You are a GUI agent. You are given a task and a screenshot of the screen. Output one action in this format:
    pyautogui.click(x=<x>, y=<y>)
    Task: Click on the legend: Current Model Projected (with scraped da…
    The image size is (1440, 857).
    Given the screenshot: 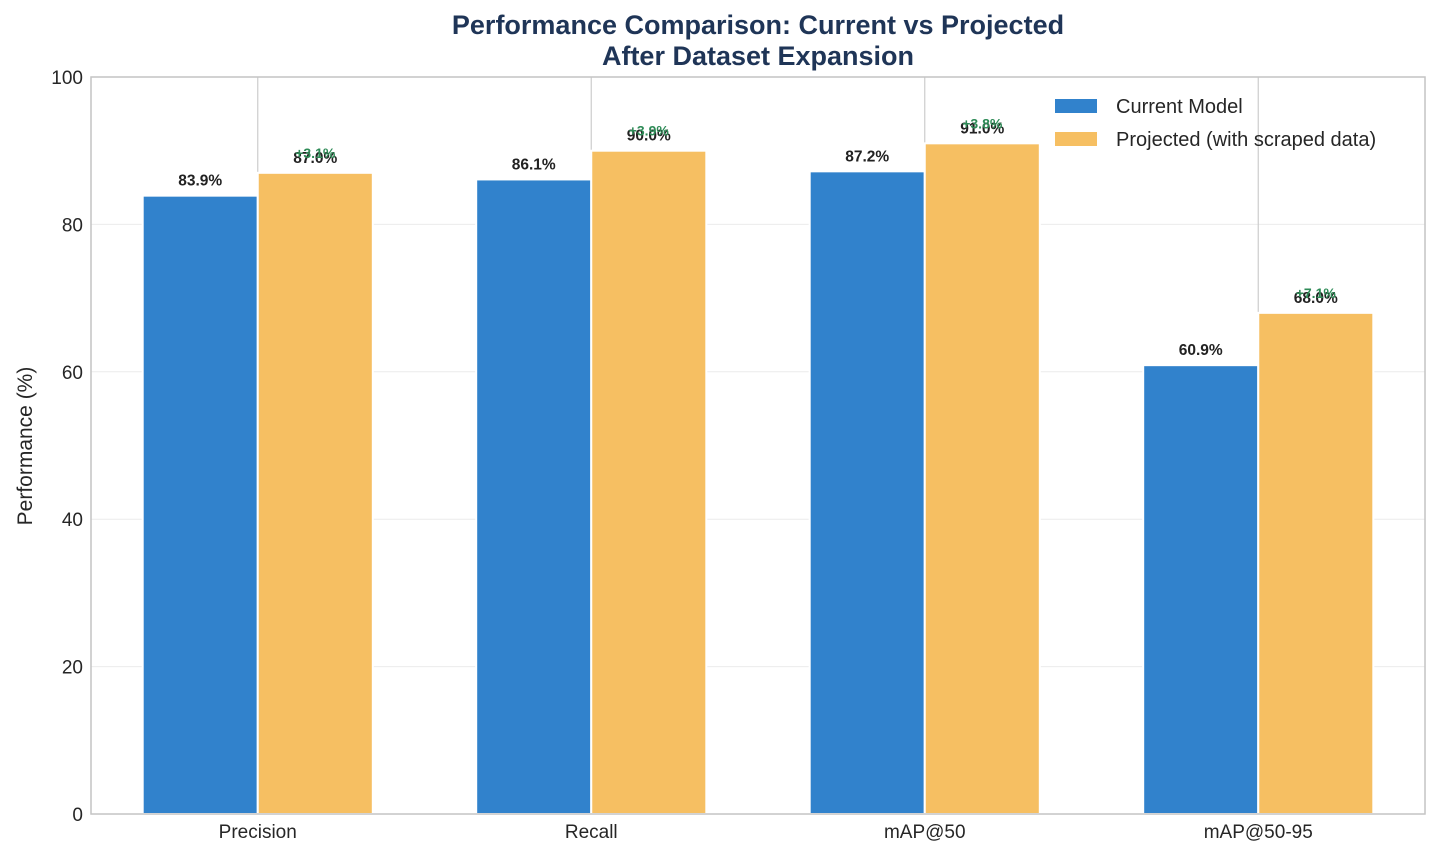 What is the action you would take?
    pyautogui.click(x=1215, y=123)
    